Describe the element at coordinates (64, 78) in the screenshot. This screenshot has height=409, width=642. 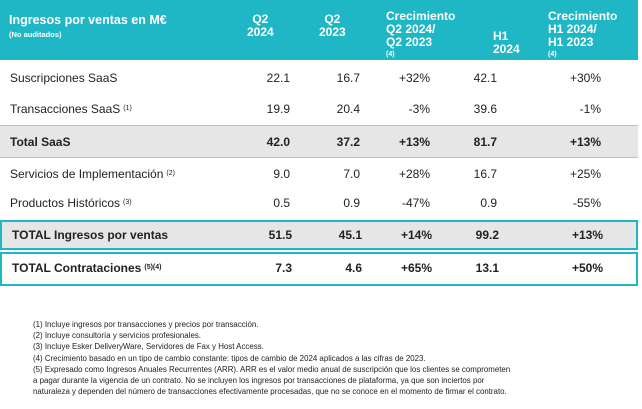
I see `row-label: Suscripciones SaaS` at that location.